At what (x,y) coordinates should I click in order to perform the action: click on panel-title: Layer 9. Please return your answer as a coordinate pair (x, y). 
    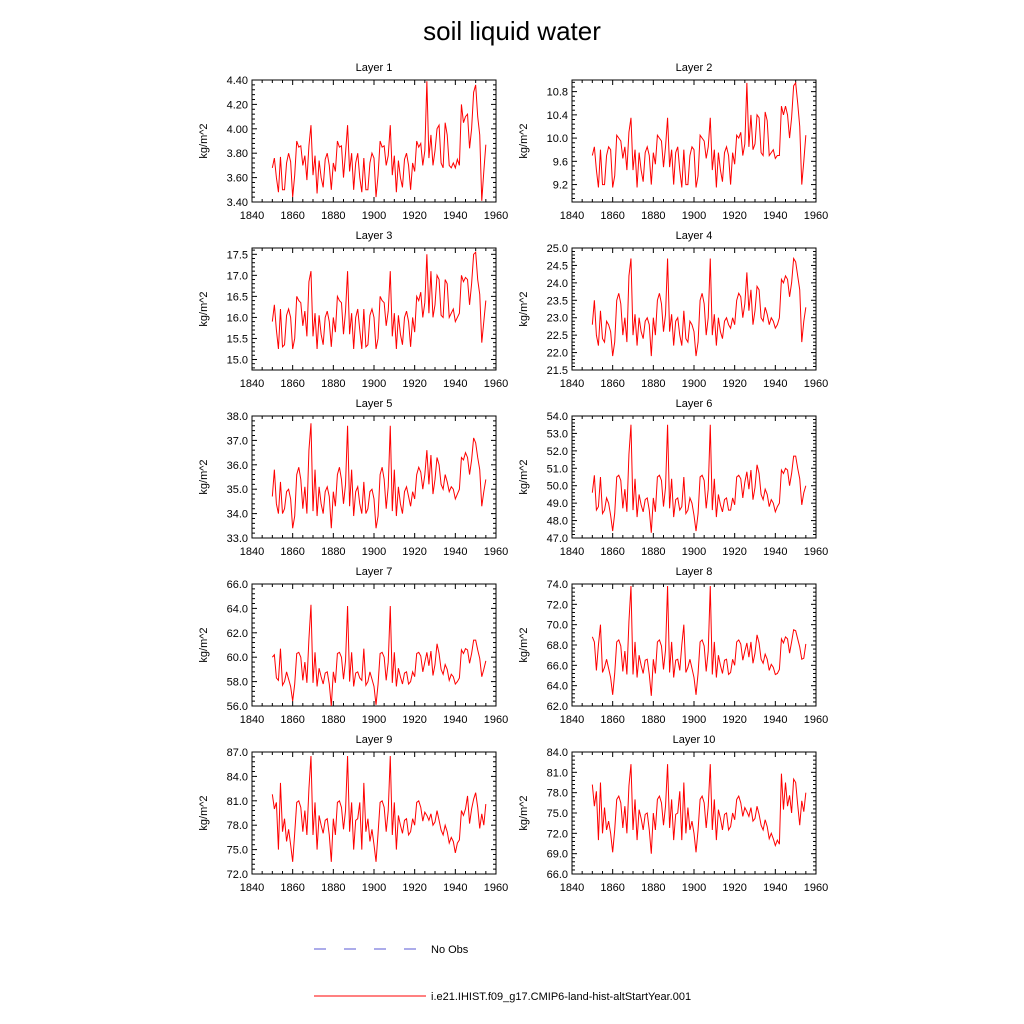
    Looking at the image, I should click on (374, 740).